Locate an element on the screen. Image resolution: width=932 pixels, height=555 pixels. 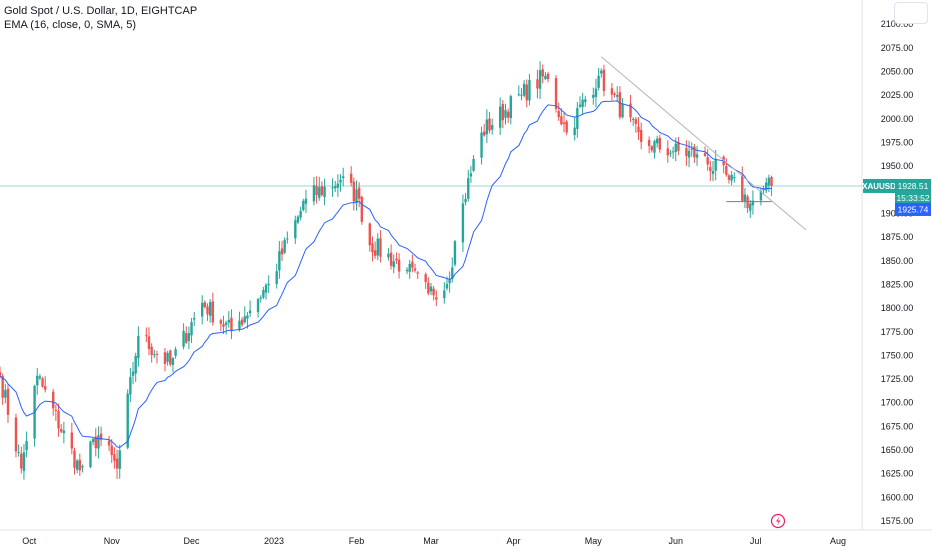
chart-settings-box is located at coordinates (911, 13).